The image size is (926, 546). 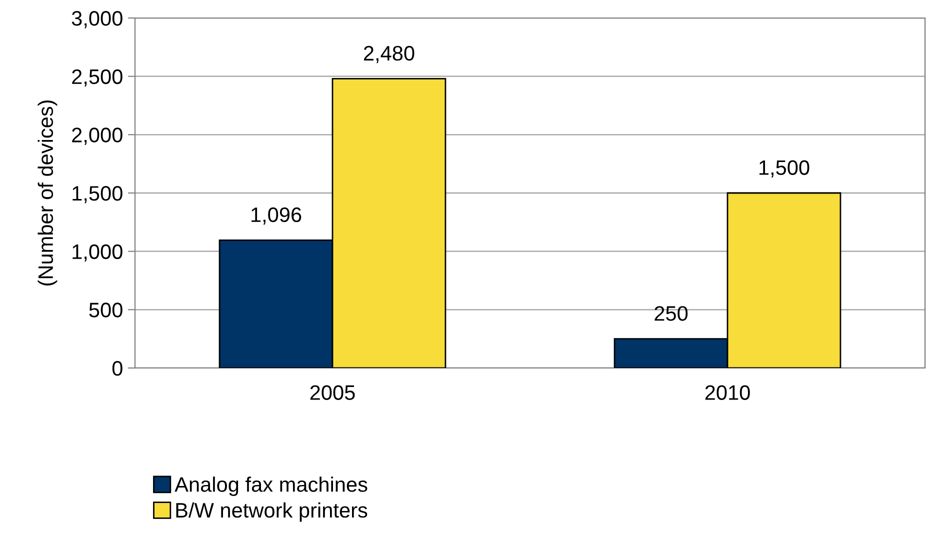 I want to click on y-tick-label: 3,000, so click(x=97, y=19).